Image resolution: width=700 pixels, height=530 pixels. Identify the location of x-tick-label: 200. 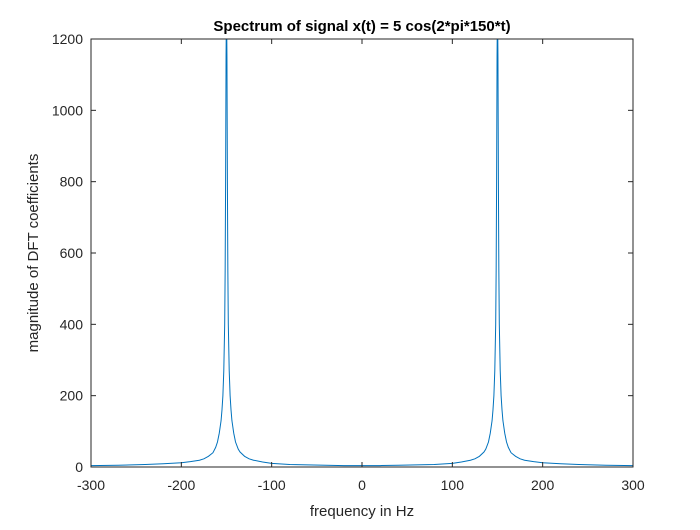
(543, 485).